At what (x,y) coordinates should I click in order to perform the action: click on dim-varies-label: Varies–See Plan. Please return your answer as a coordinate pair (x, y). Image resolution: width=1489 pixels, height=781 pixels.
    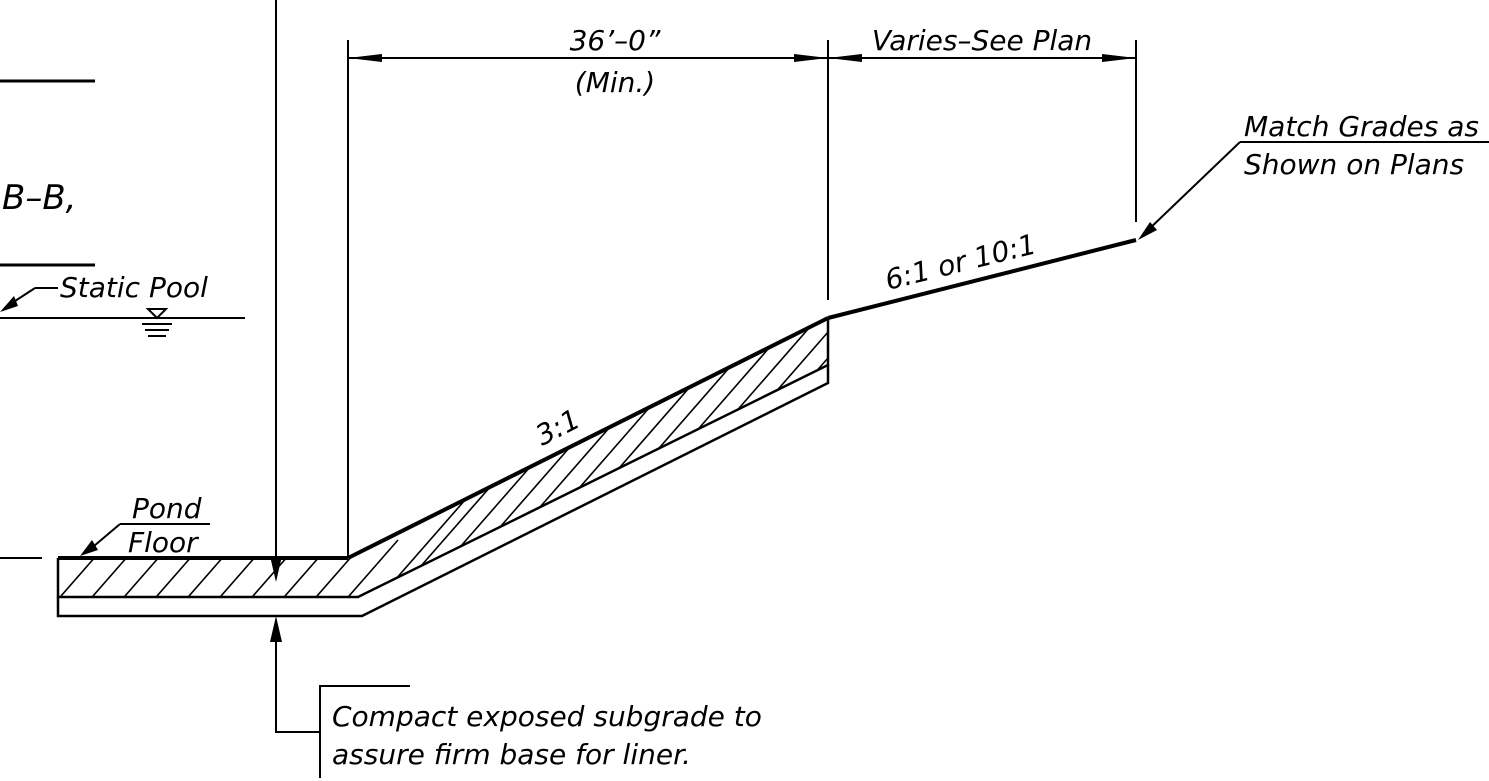
    Looking at the image, I should click on (982, 40).